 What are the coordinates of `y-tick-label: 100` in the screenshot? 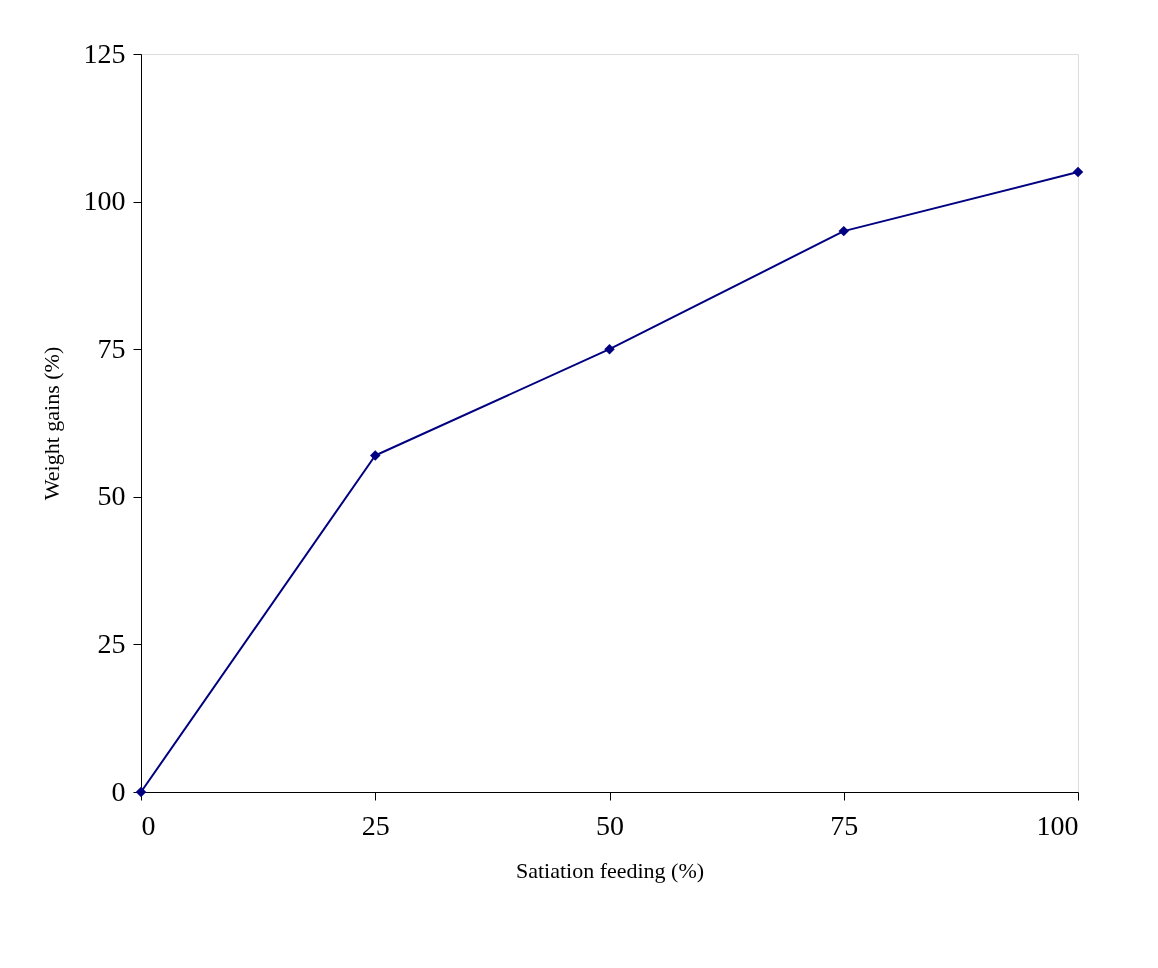 It's located at (104, 201).